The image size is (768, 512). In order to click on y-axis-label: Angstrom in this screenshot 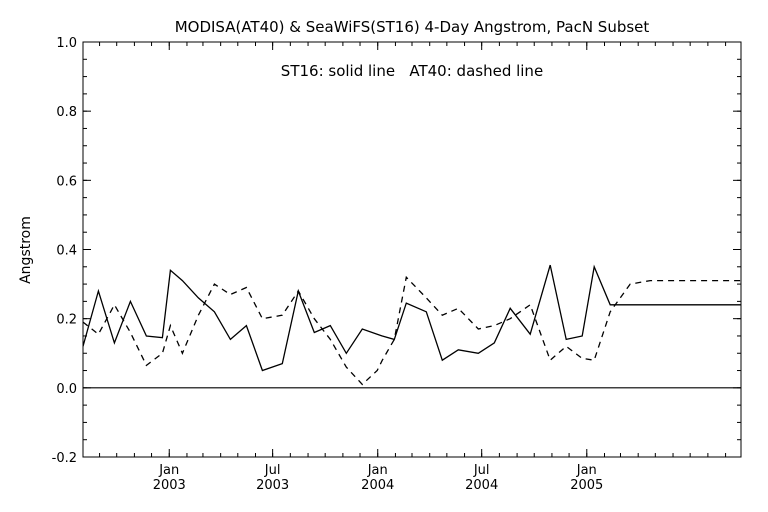, I will do `click(26, 250)`.